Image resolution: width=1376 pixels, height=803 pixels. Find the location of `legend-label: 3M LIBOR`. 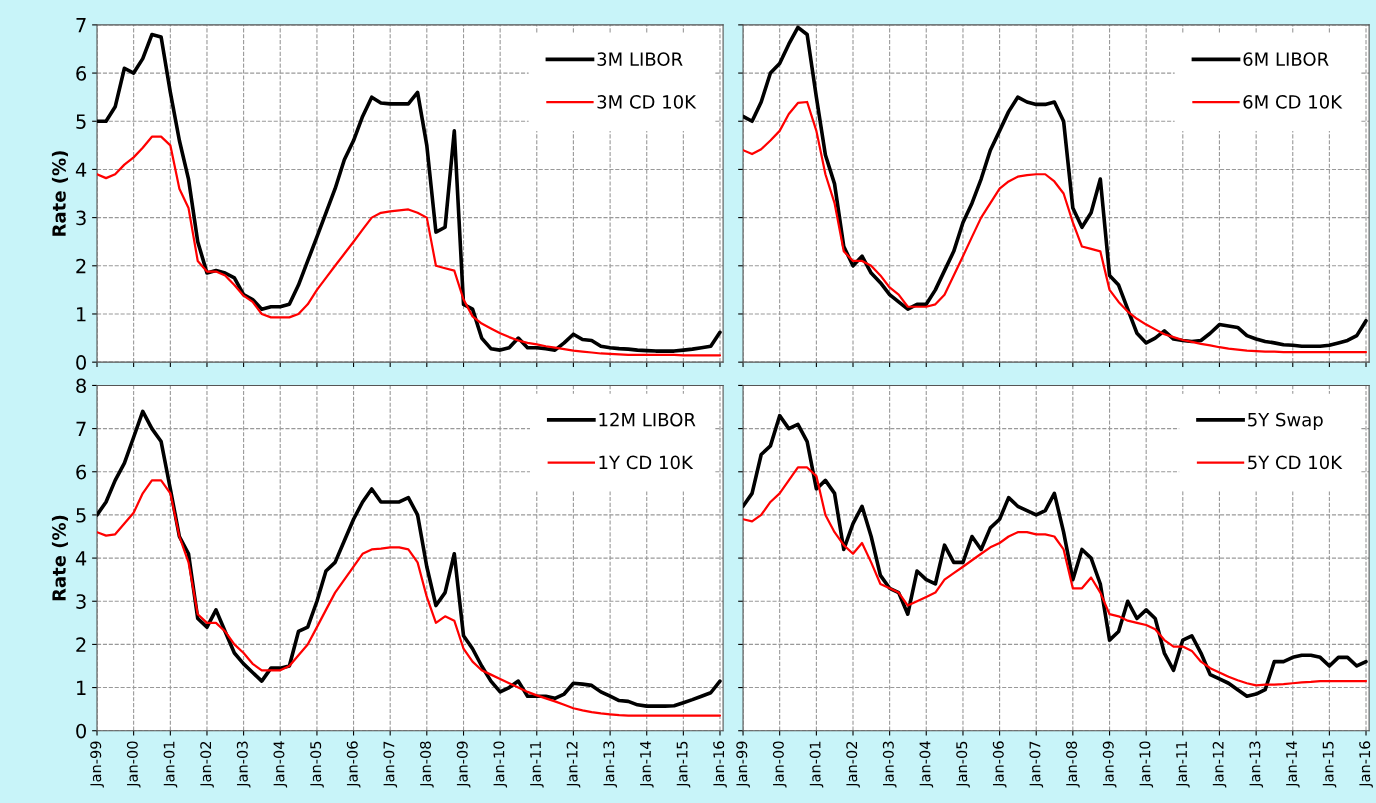

legend-label: 3M LIBOR is located at coordinates (640, 59).